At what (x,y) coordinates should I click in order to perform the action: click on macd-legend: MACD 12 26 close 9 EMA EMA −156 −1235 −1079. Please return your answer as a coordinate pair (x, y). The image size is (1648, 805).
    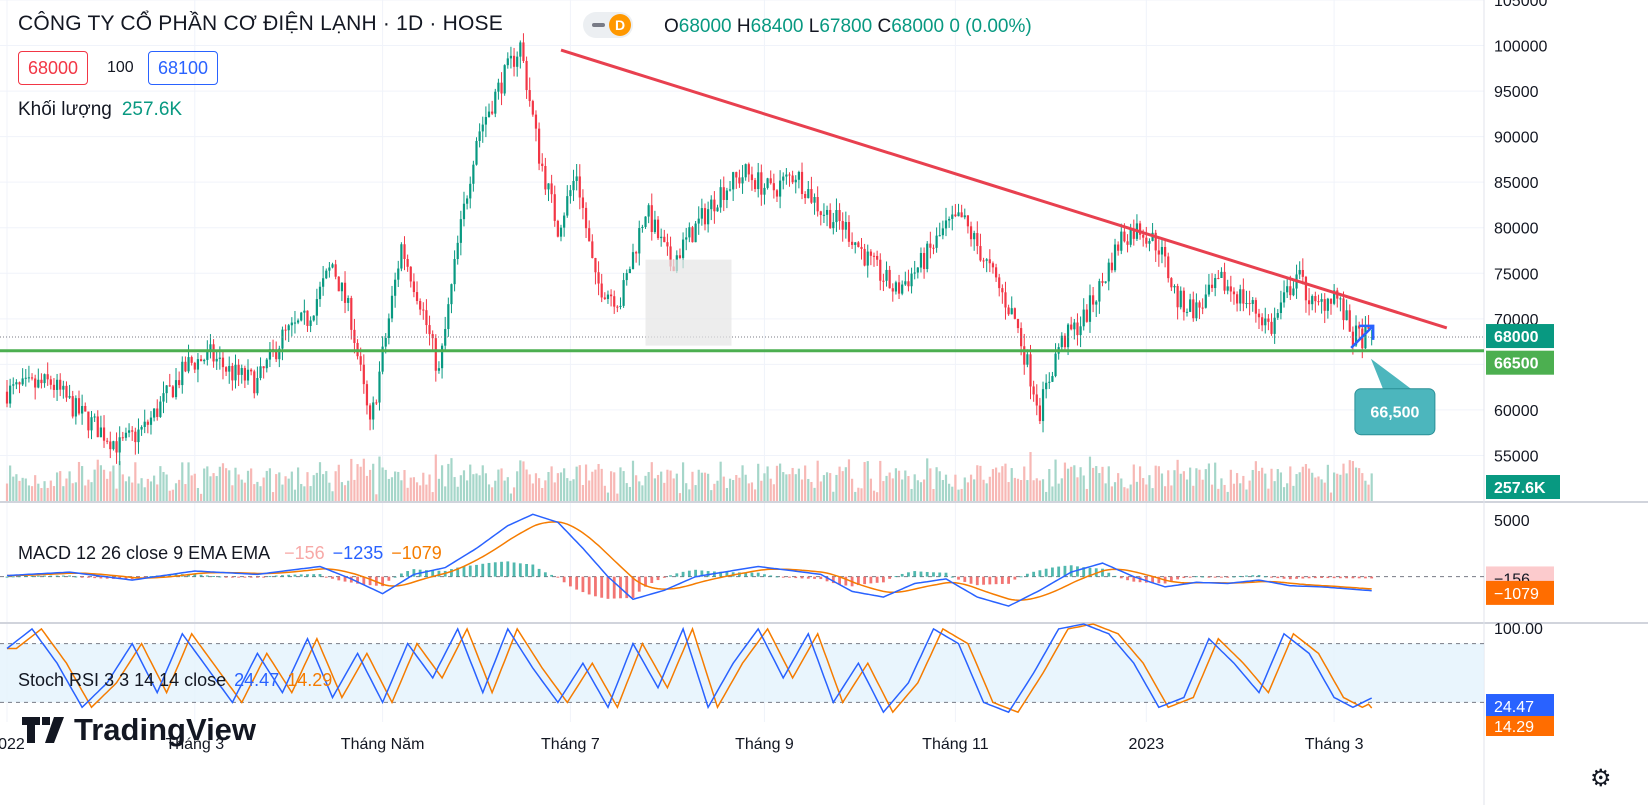
    Looking at the image, I should click on (230, 553).